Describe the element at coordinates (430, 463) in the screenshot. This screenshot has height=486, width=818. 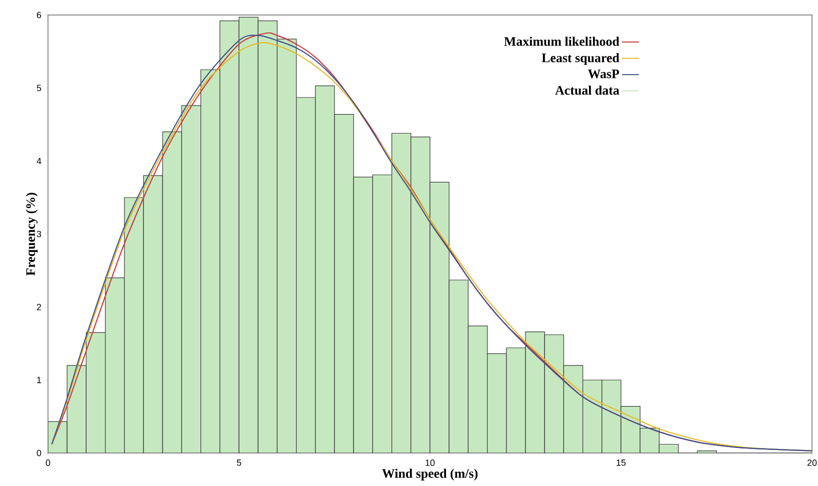
I see `x-tick-label: 10` at that location.